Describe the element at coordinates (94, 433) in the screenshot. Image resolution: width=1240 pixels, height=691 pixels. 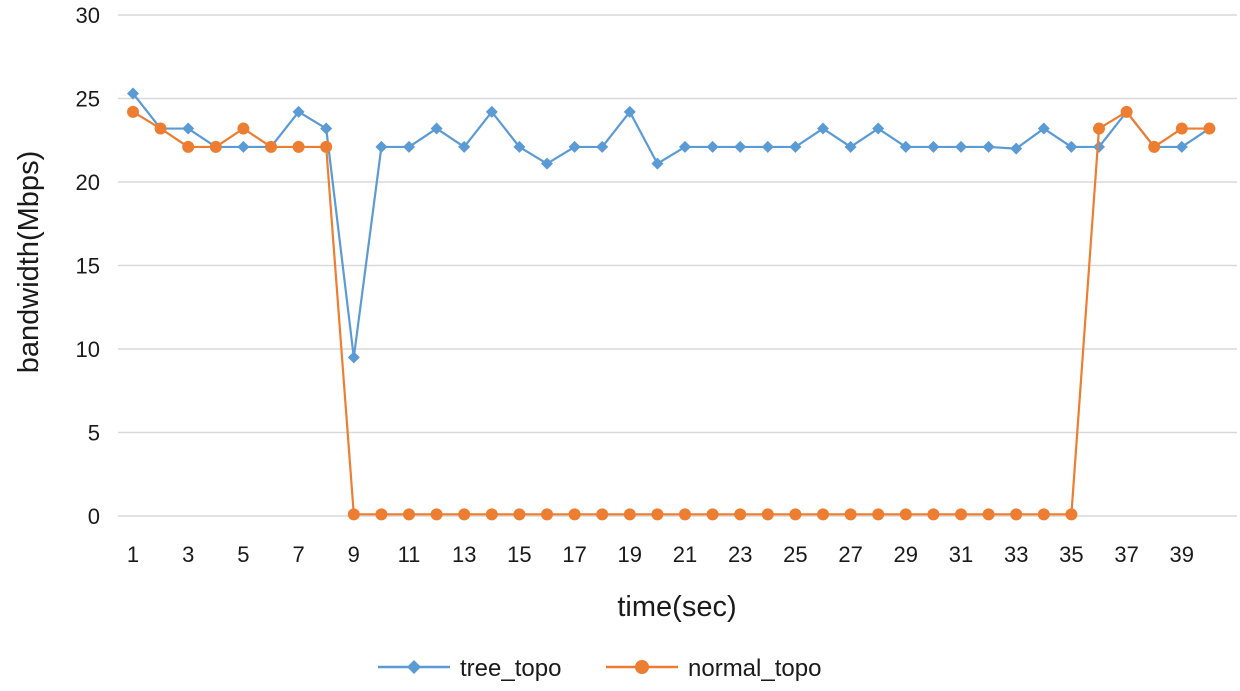
I see `y-tick-label: 5` at that location.